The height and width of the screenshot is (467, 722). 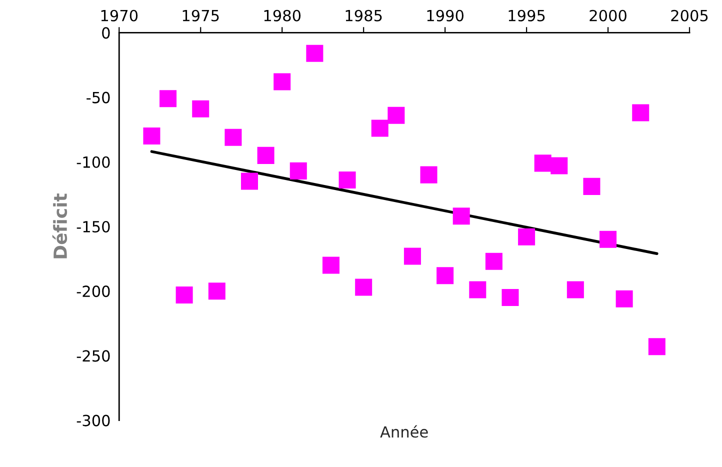 What do you see at coordinates (689, 16) in the screenshot?
I see `x-tick-label: 2005` at bounding box center [689, 16].